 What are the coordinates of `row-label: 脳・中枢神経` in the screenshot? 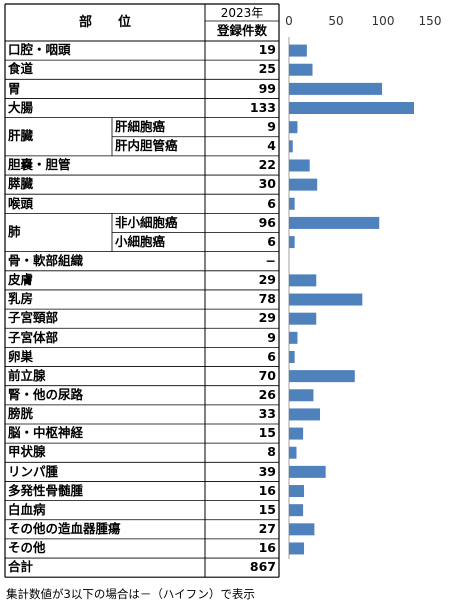 It's located at (46, 433).